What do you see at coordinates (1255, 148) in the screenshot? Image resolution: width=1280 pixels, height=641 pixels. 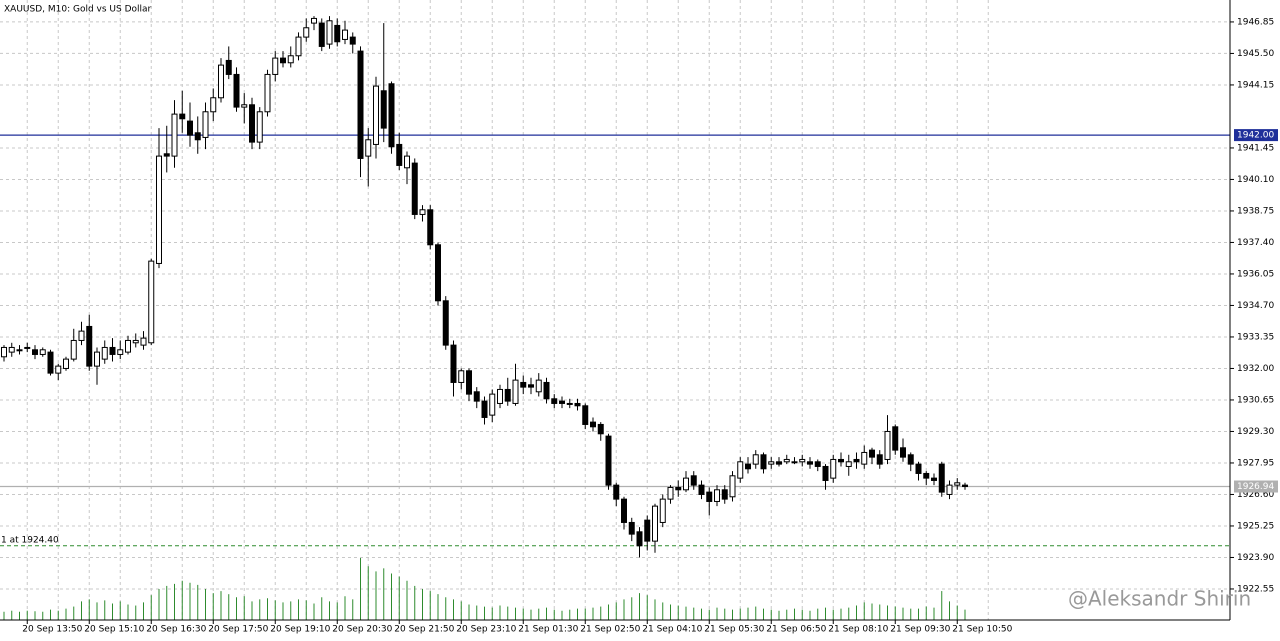 I see `y-tick-label: 1941.45` at bounding box center [1255, 148].